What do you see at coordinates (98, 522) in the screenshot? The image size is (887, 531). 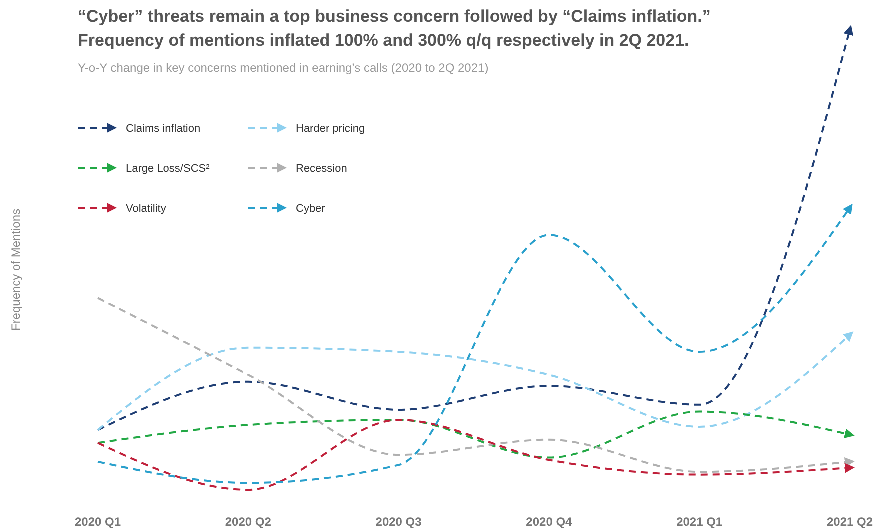 I see `x-tick-label: 2020 Q1` at bounding box center [98, 522].